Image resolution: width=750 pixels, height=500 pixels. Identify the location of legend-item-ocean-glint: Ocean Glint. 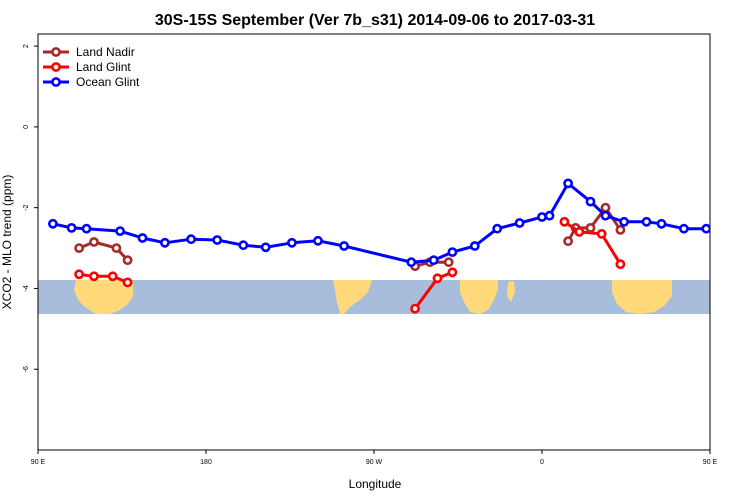
(91, 82).